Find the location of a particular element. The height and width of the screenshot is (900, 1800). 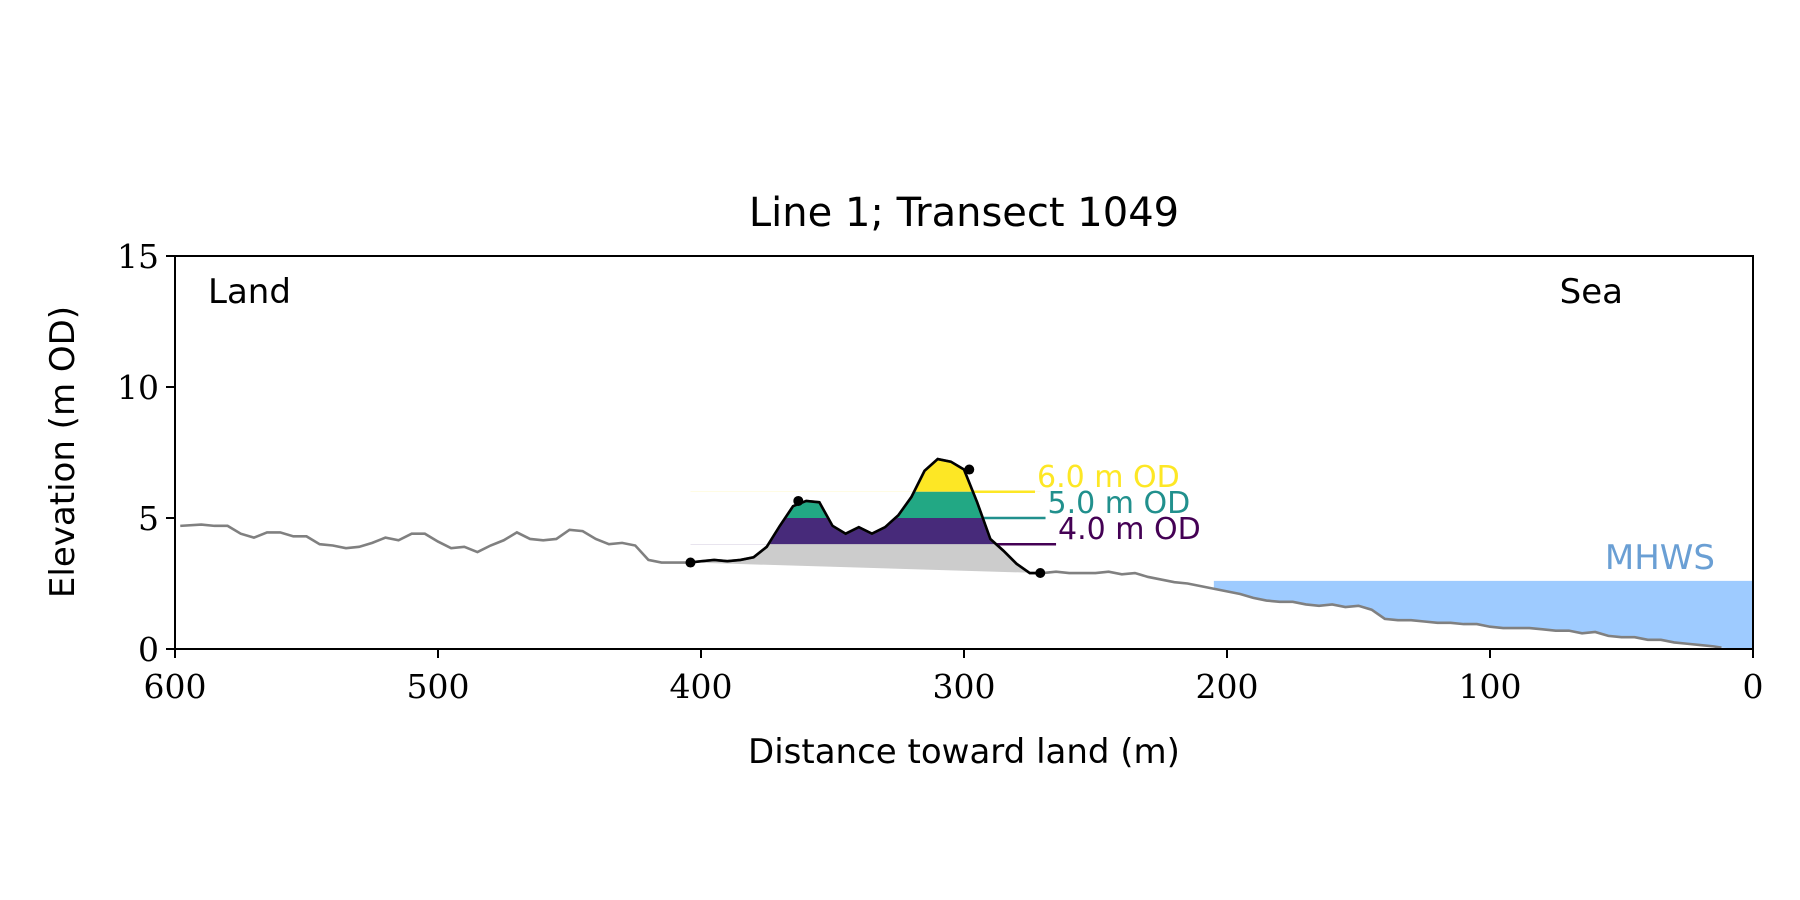

x-axis: 600 500 400 300 200 100 0 is located at coordinates (954, 677).